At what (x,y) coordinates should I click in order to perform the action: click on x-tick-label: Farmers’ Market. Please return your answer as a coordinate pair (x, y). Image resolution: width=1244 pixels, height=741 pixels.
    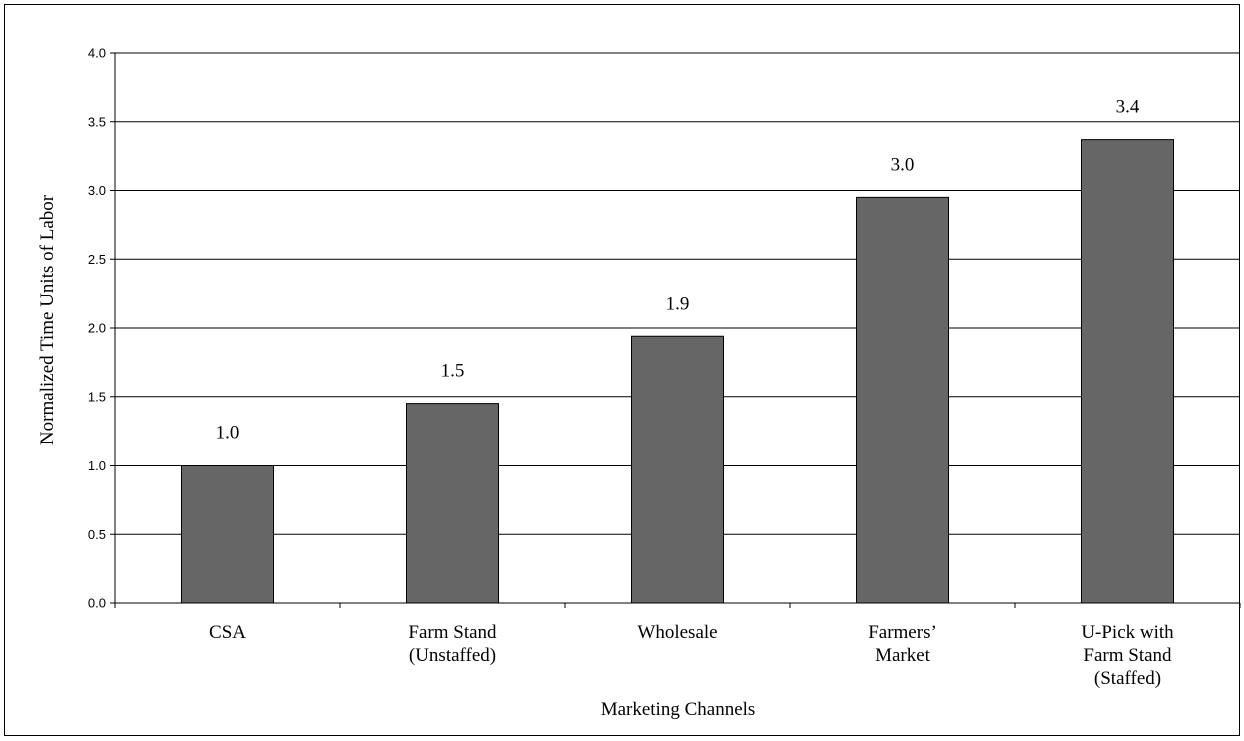
    Looking at the image, I should click on (902, 644).